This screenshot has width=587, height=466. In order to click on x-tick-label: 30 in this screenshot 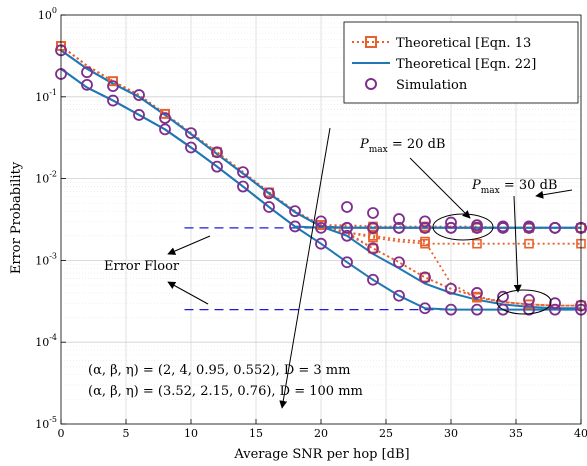, I will do `click(451, 433)`.